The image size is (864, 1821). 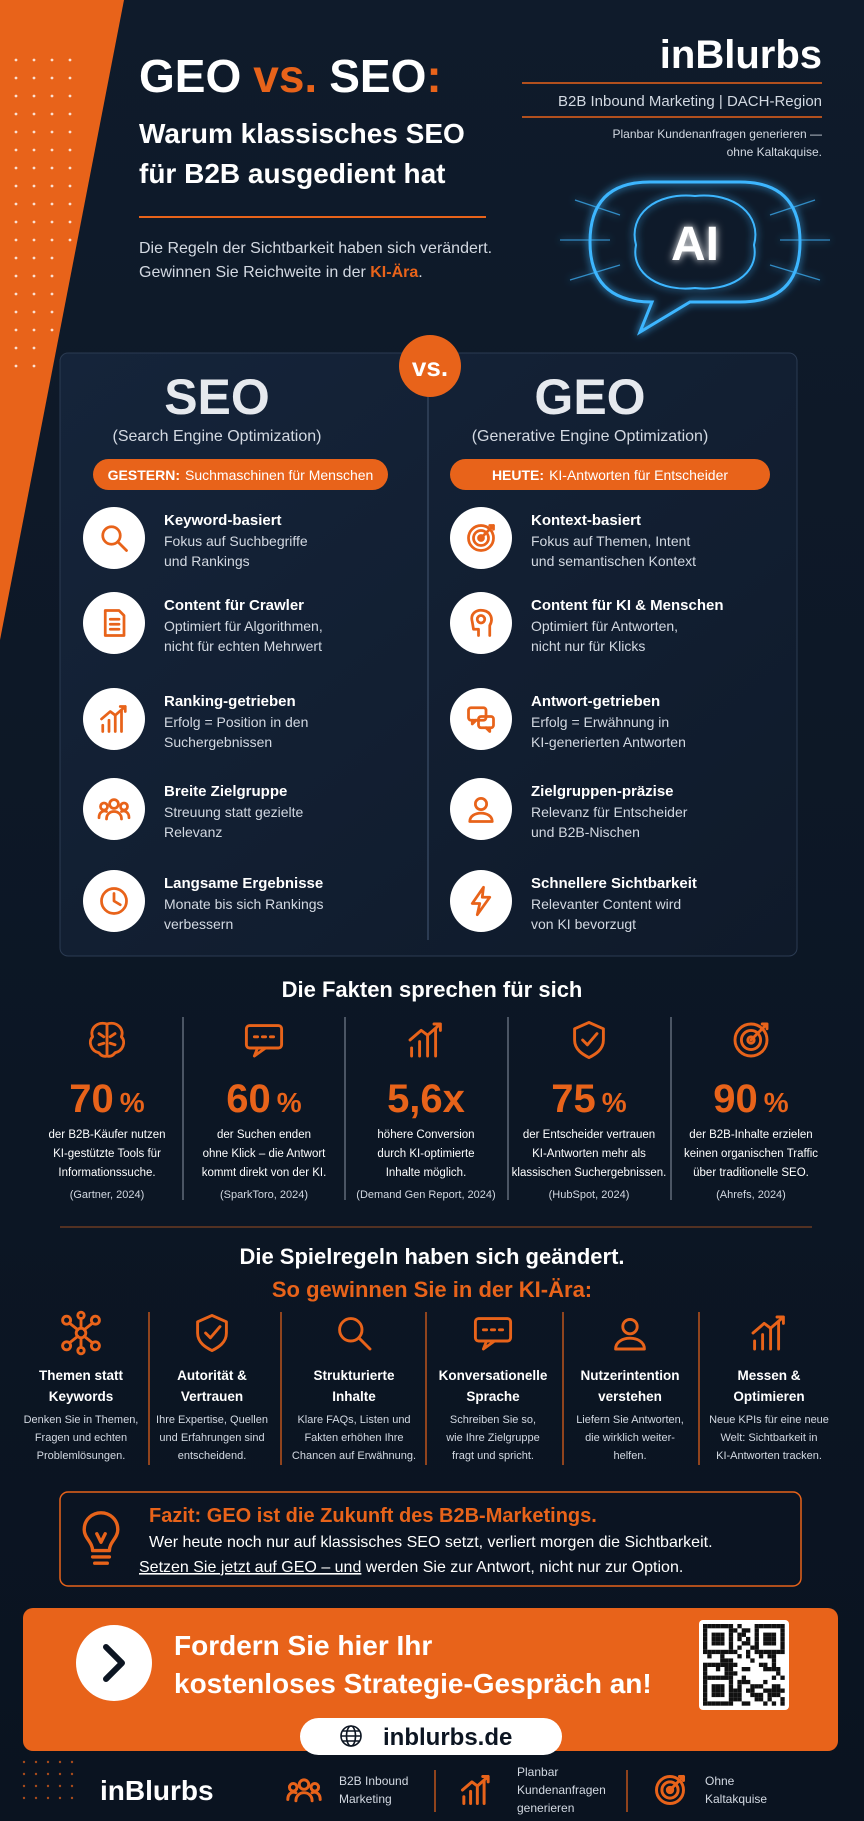 What do you see at coordinates (236, 541) in the screenshot?
I see `item-text: Fokus auf Suchbegriffe` at bounding box center [236, 541].